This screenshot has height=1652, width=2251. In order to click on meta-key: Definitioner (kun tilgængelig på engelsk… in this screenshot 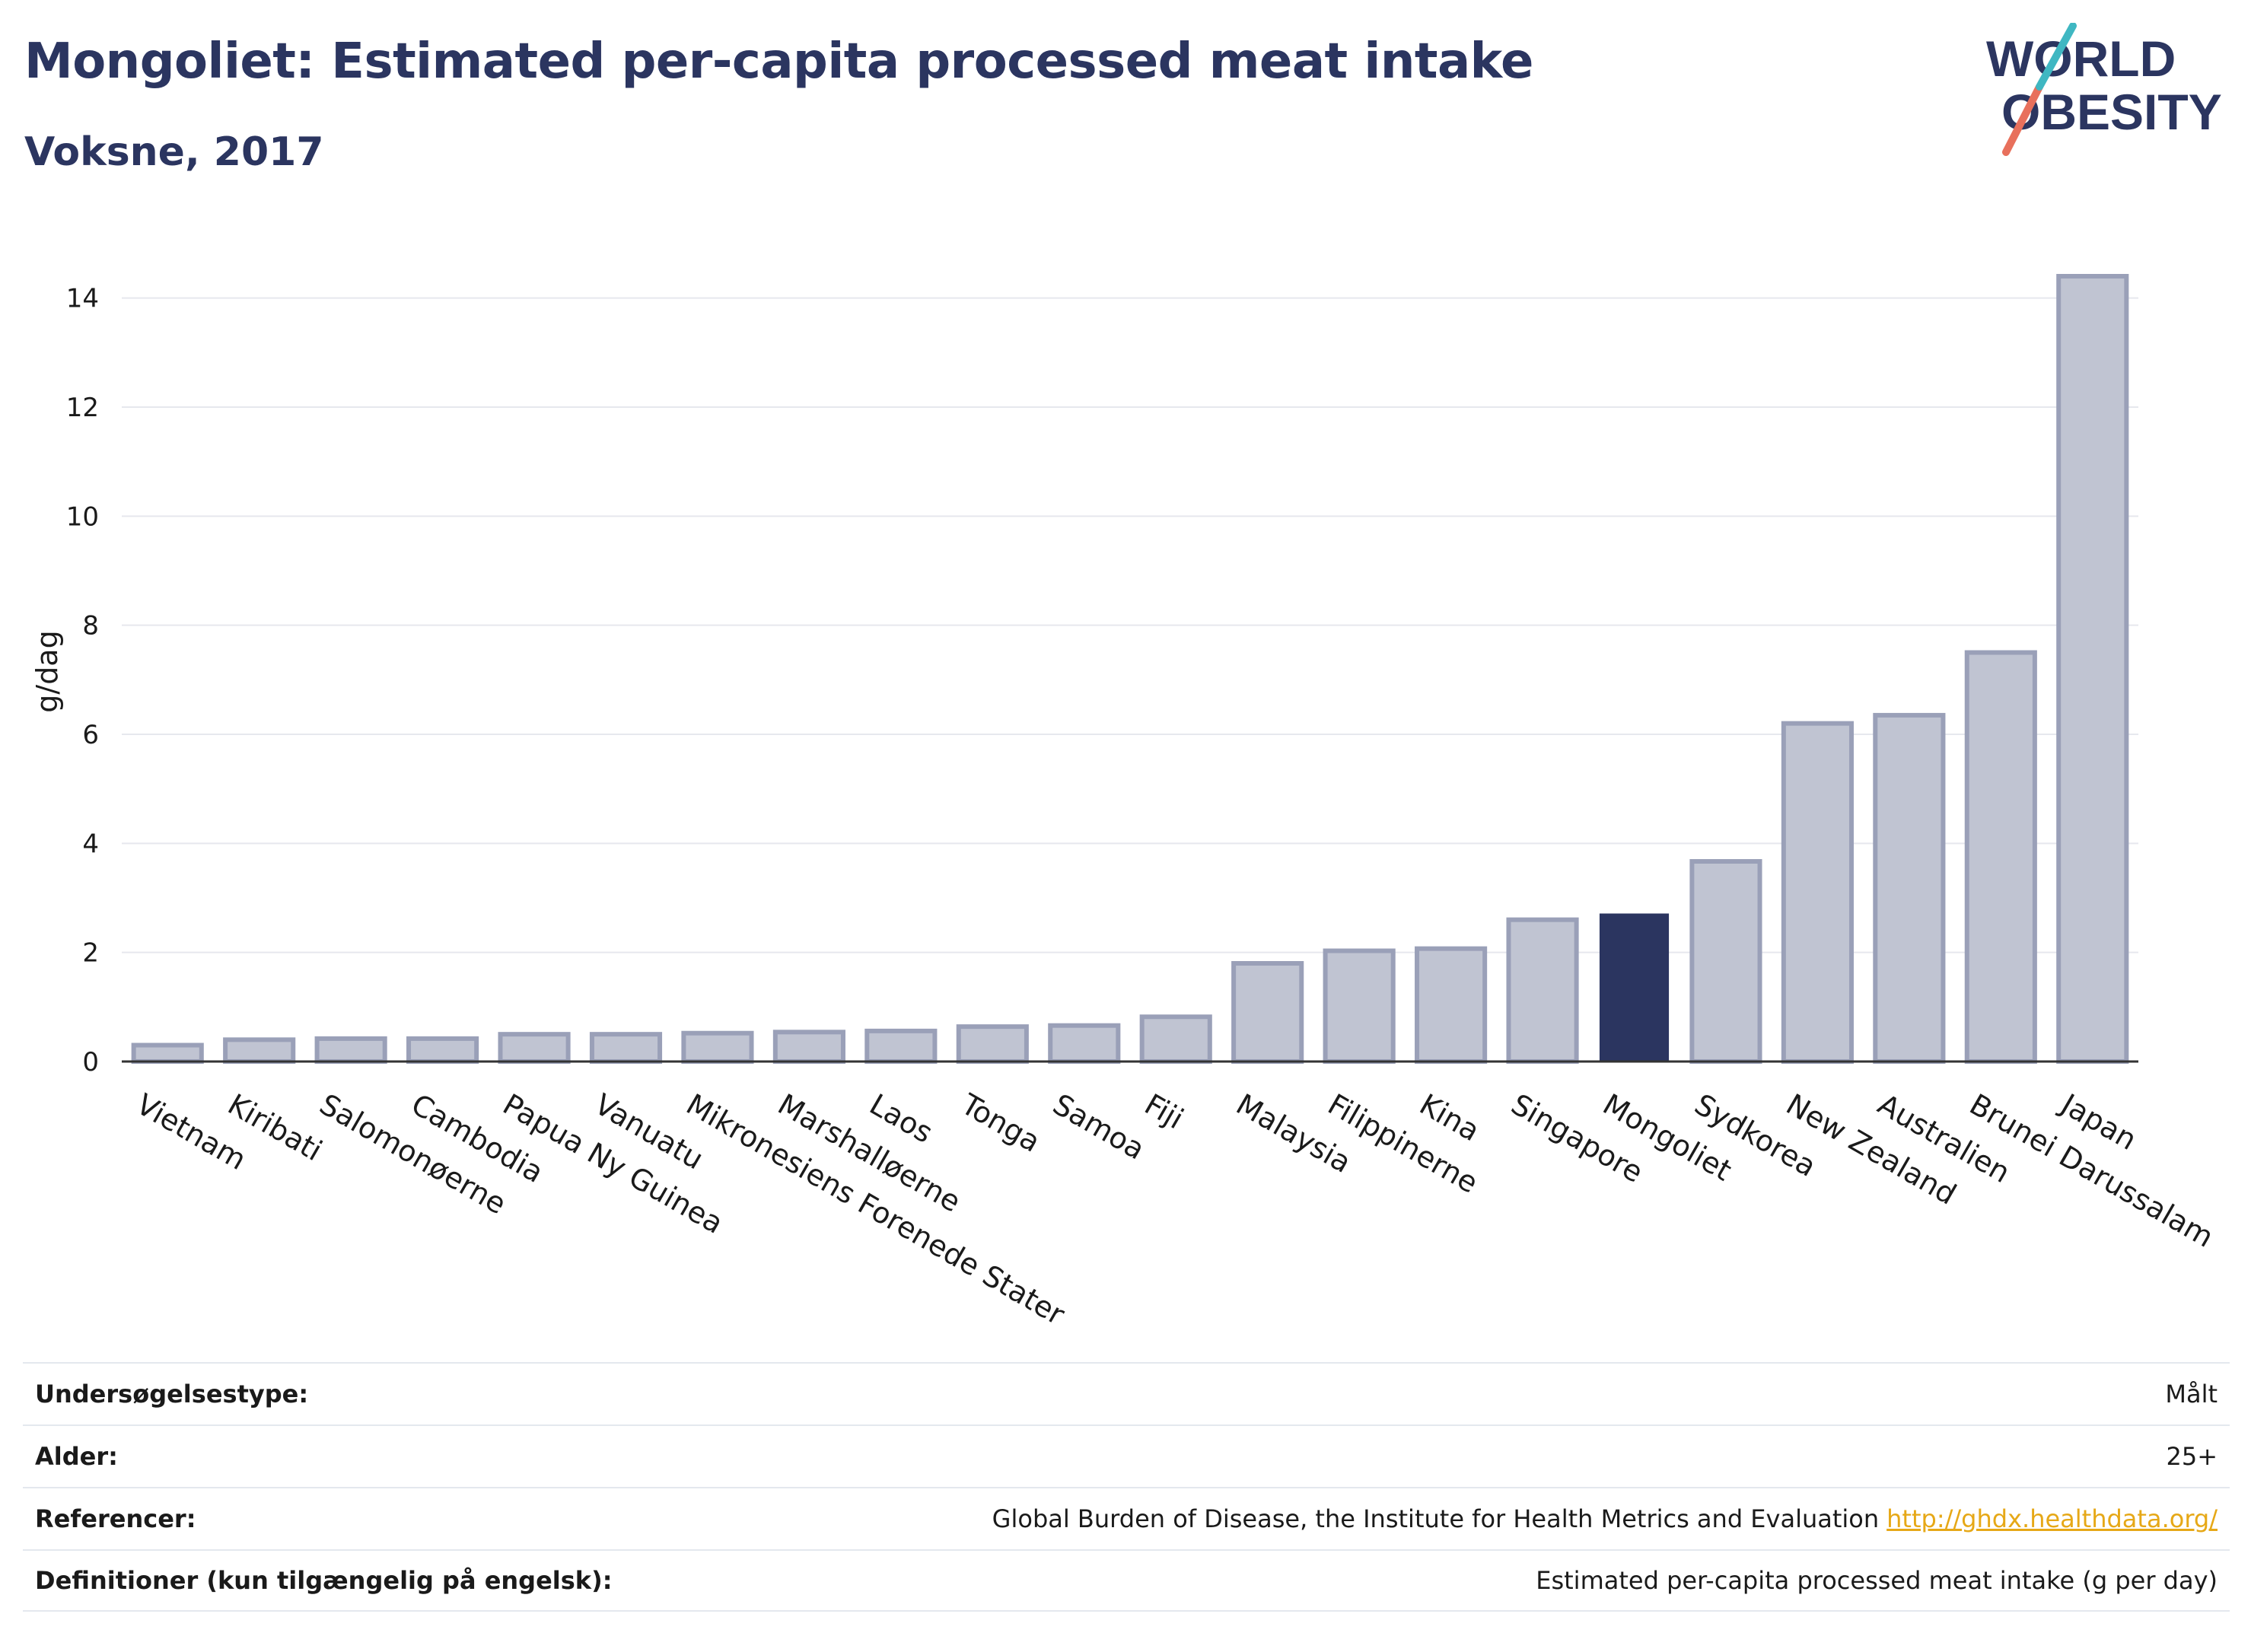, I will do `click(324, 1580)`.